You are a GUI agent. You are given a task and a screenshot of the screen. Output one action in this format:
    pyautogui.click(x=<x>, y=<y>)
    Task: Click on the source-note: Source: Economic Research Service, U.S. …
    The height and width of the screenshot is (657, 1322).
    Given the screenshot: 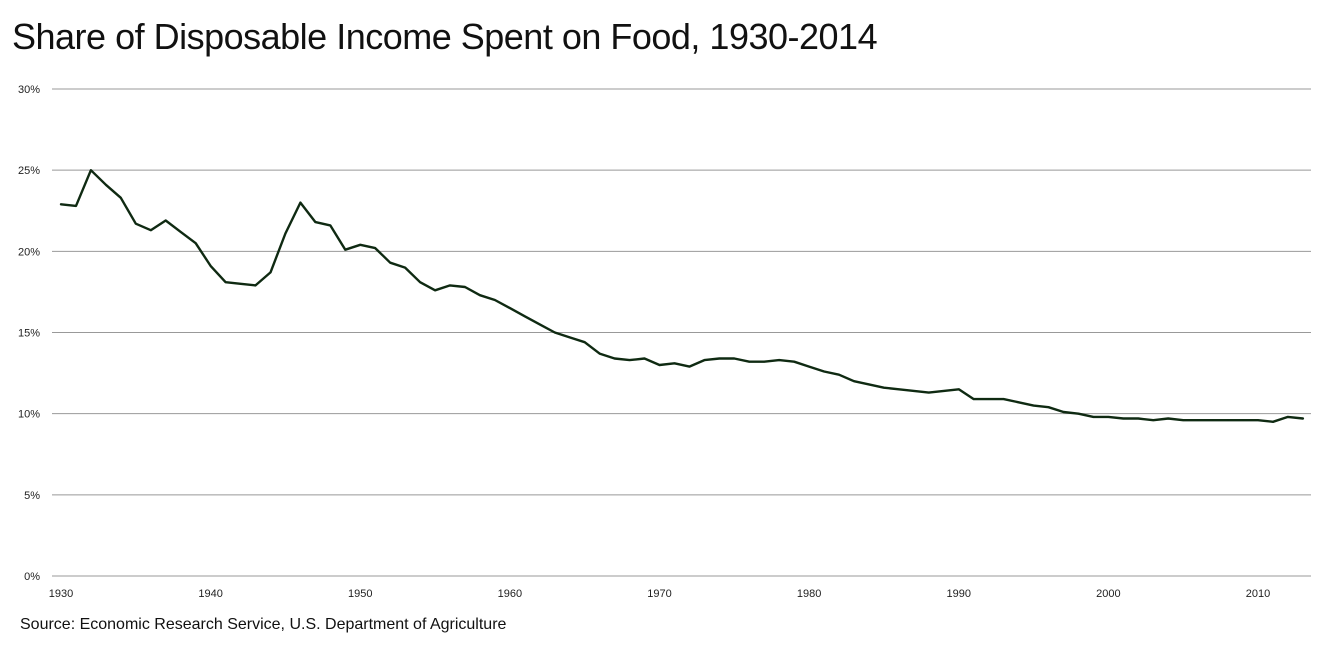 What is the action you would take?
    pyautogui.click(x=263, y=624)
    